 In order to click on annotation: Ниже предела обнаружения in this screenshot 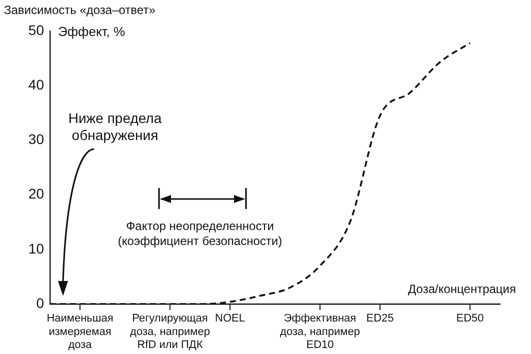, I will do `click(115, 126)`.